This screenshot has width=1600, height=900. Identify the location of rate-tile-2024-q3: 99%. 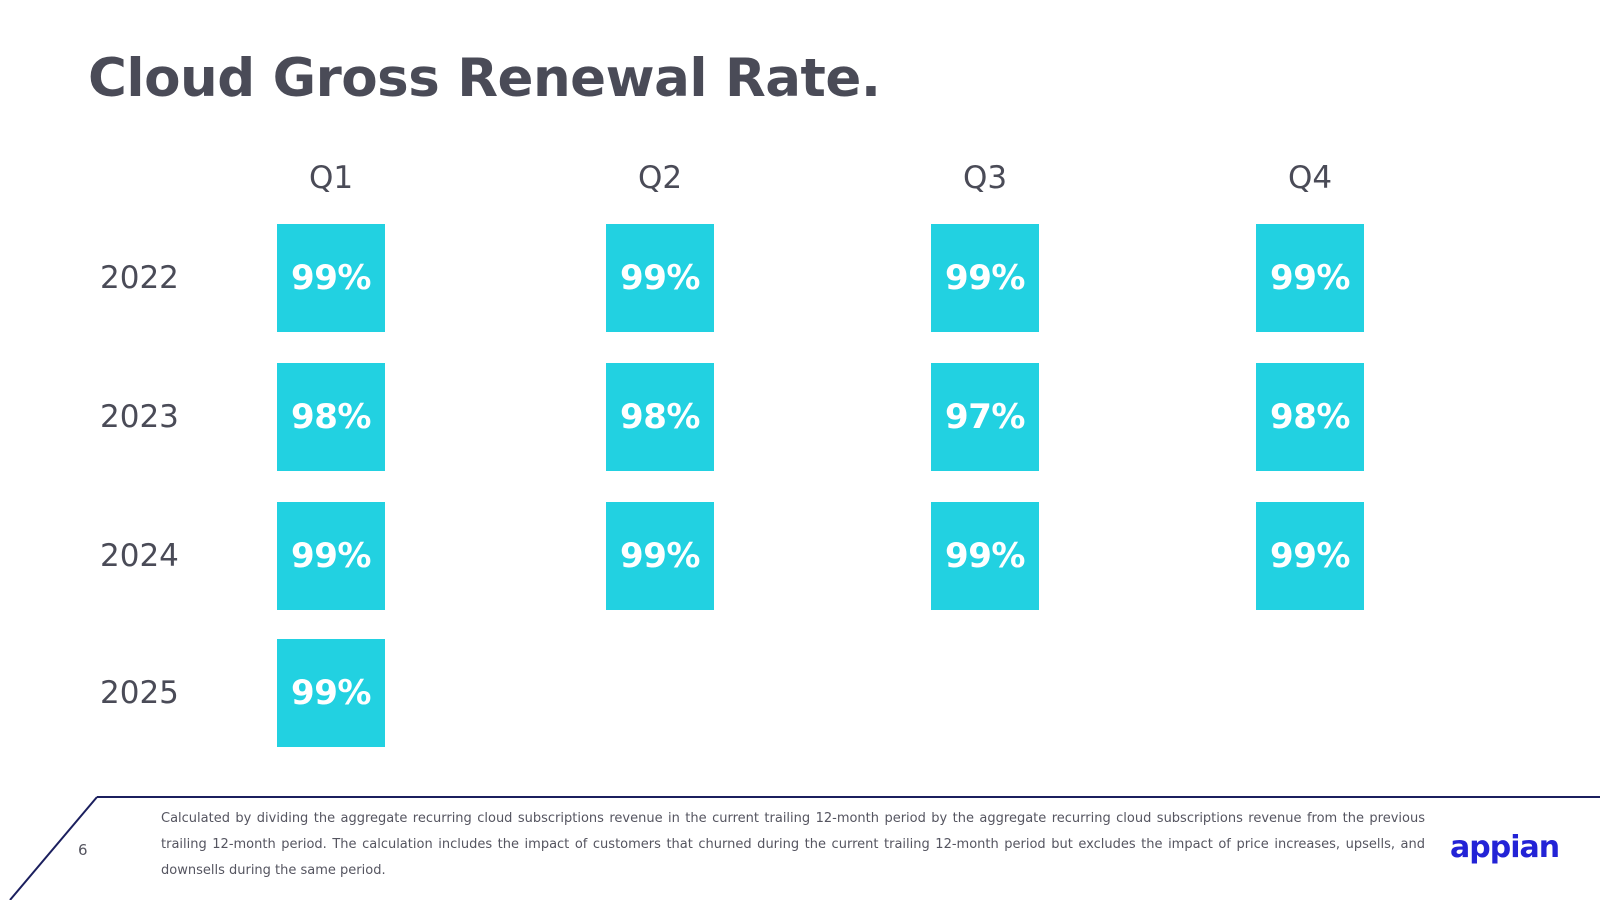
(985, 556).